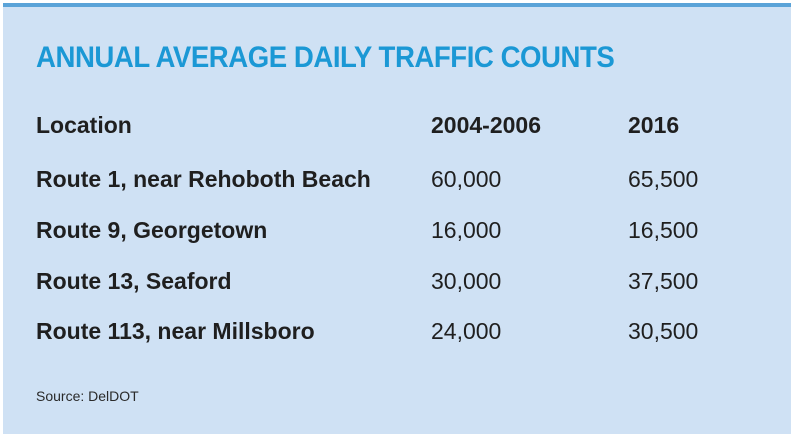 Image resolution: width=800 pixels, height=439 pixels. I want to click on row-1-2016: 65,500, so click(663, 179).